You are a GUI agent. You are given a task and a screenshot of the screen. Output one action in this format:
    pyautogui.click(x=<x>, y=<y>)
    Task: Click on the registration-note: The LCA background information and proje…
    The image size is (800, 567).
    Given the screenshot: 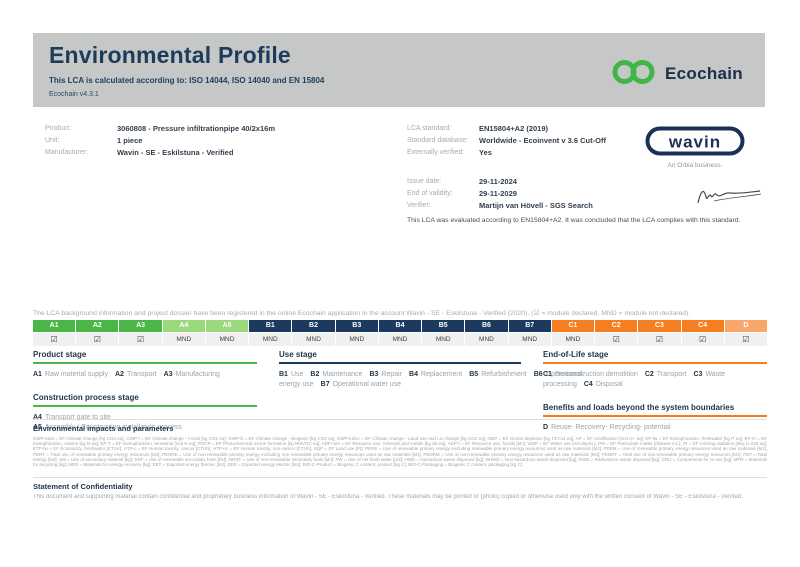 What is the action you would take?
    pyautogui.click(x=362, y=313)
    